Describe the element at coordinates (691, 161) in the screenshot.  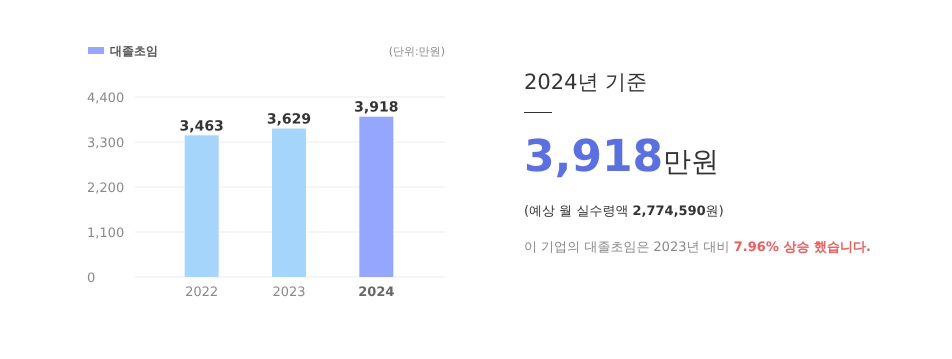
I see `text: 만원` at that location.